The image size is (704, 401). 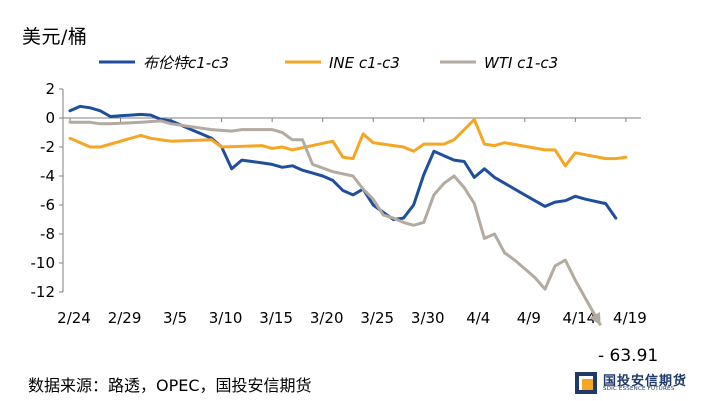 I want to click on y-tick-label: -12, so click(x=43, y=292).